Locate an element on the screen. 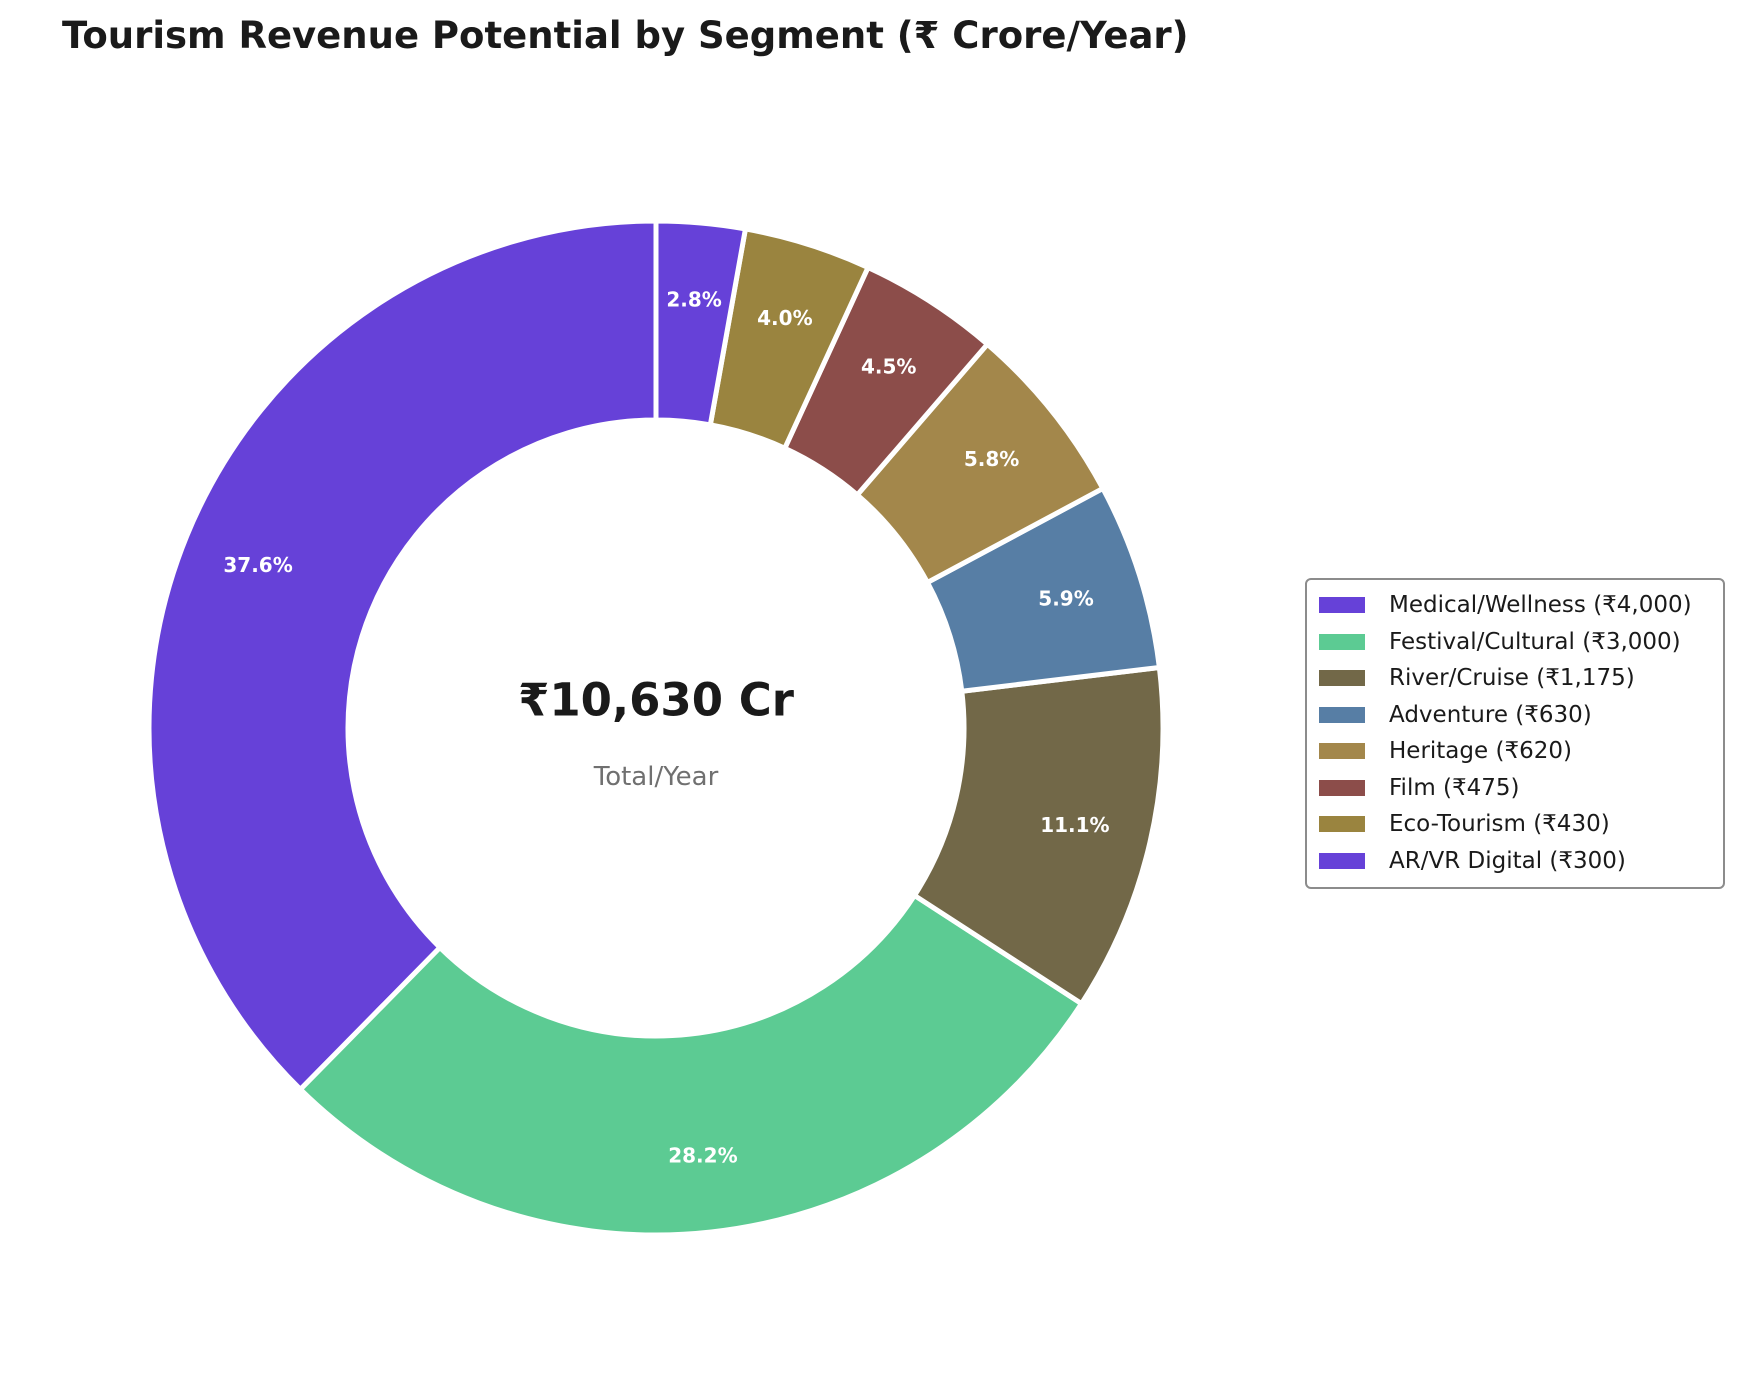 The image size is (1740, 1380). slice-festival-cultural is located at coordinates (691, 1065).